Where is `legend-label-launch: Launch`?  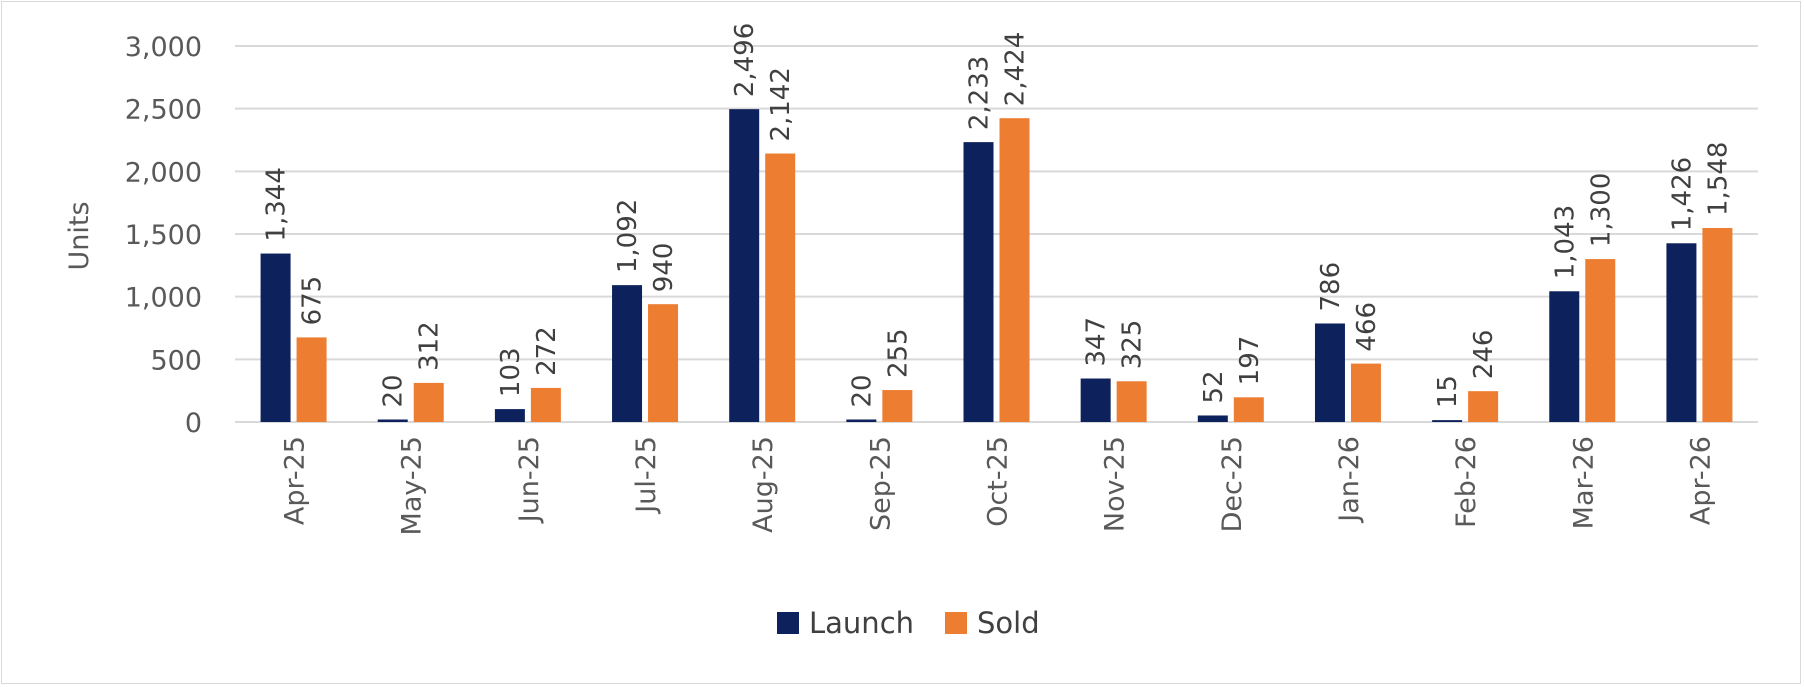
legend-label-launch: Launch is located at coordinates (861, 623).